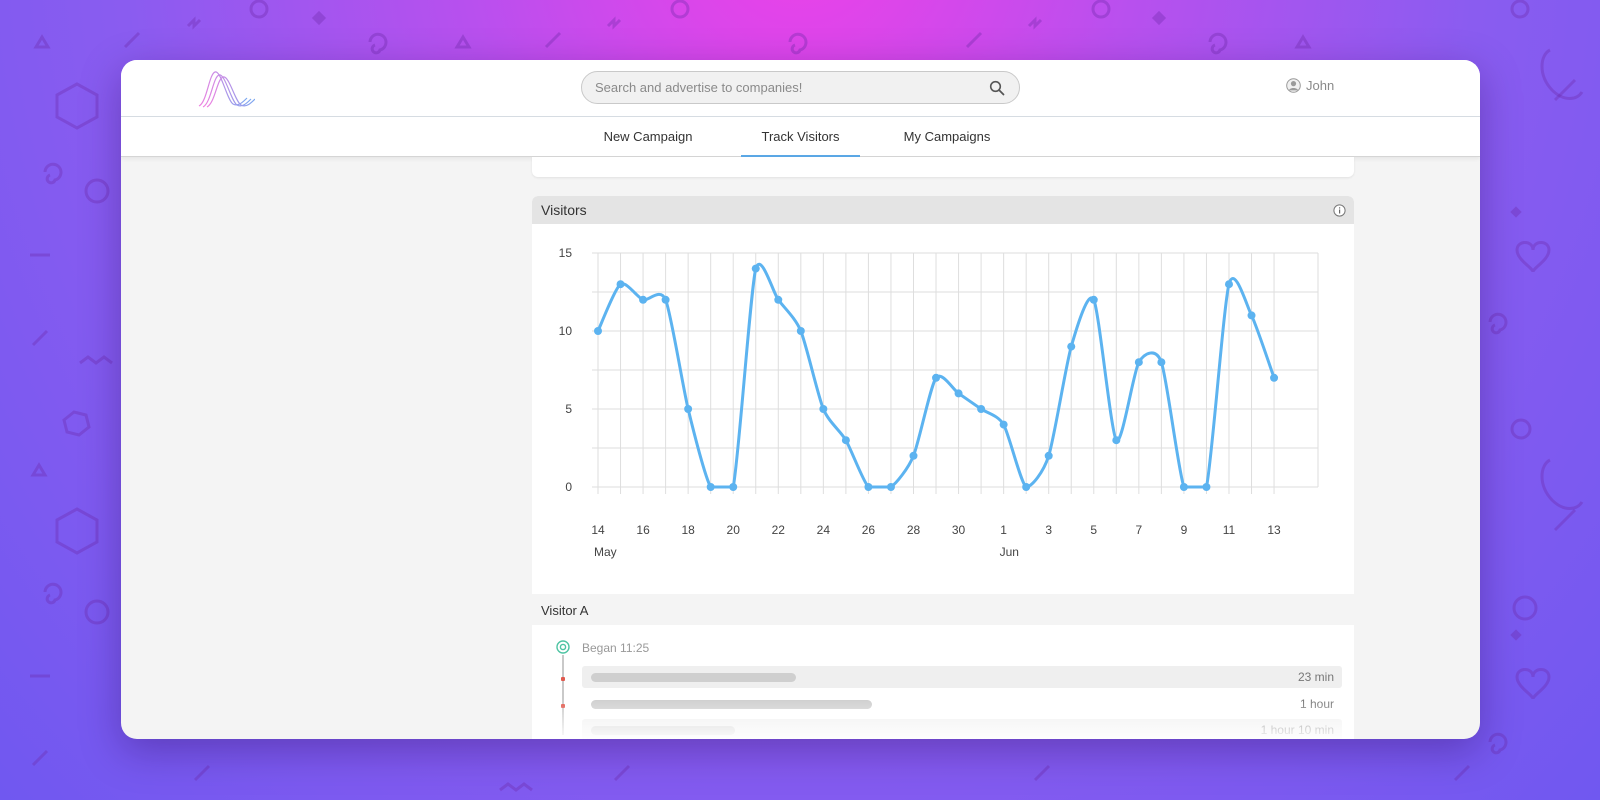 The image size is (1600, 800). Describe the element at coordinates (824, 530) in the screenshot. I see `x-tick-label: 24` at that location.